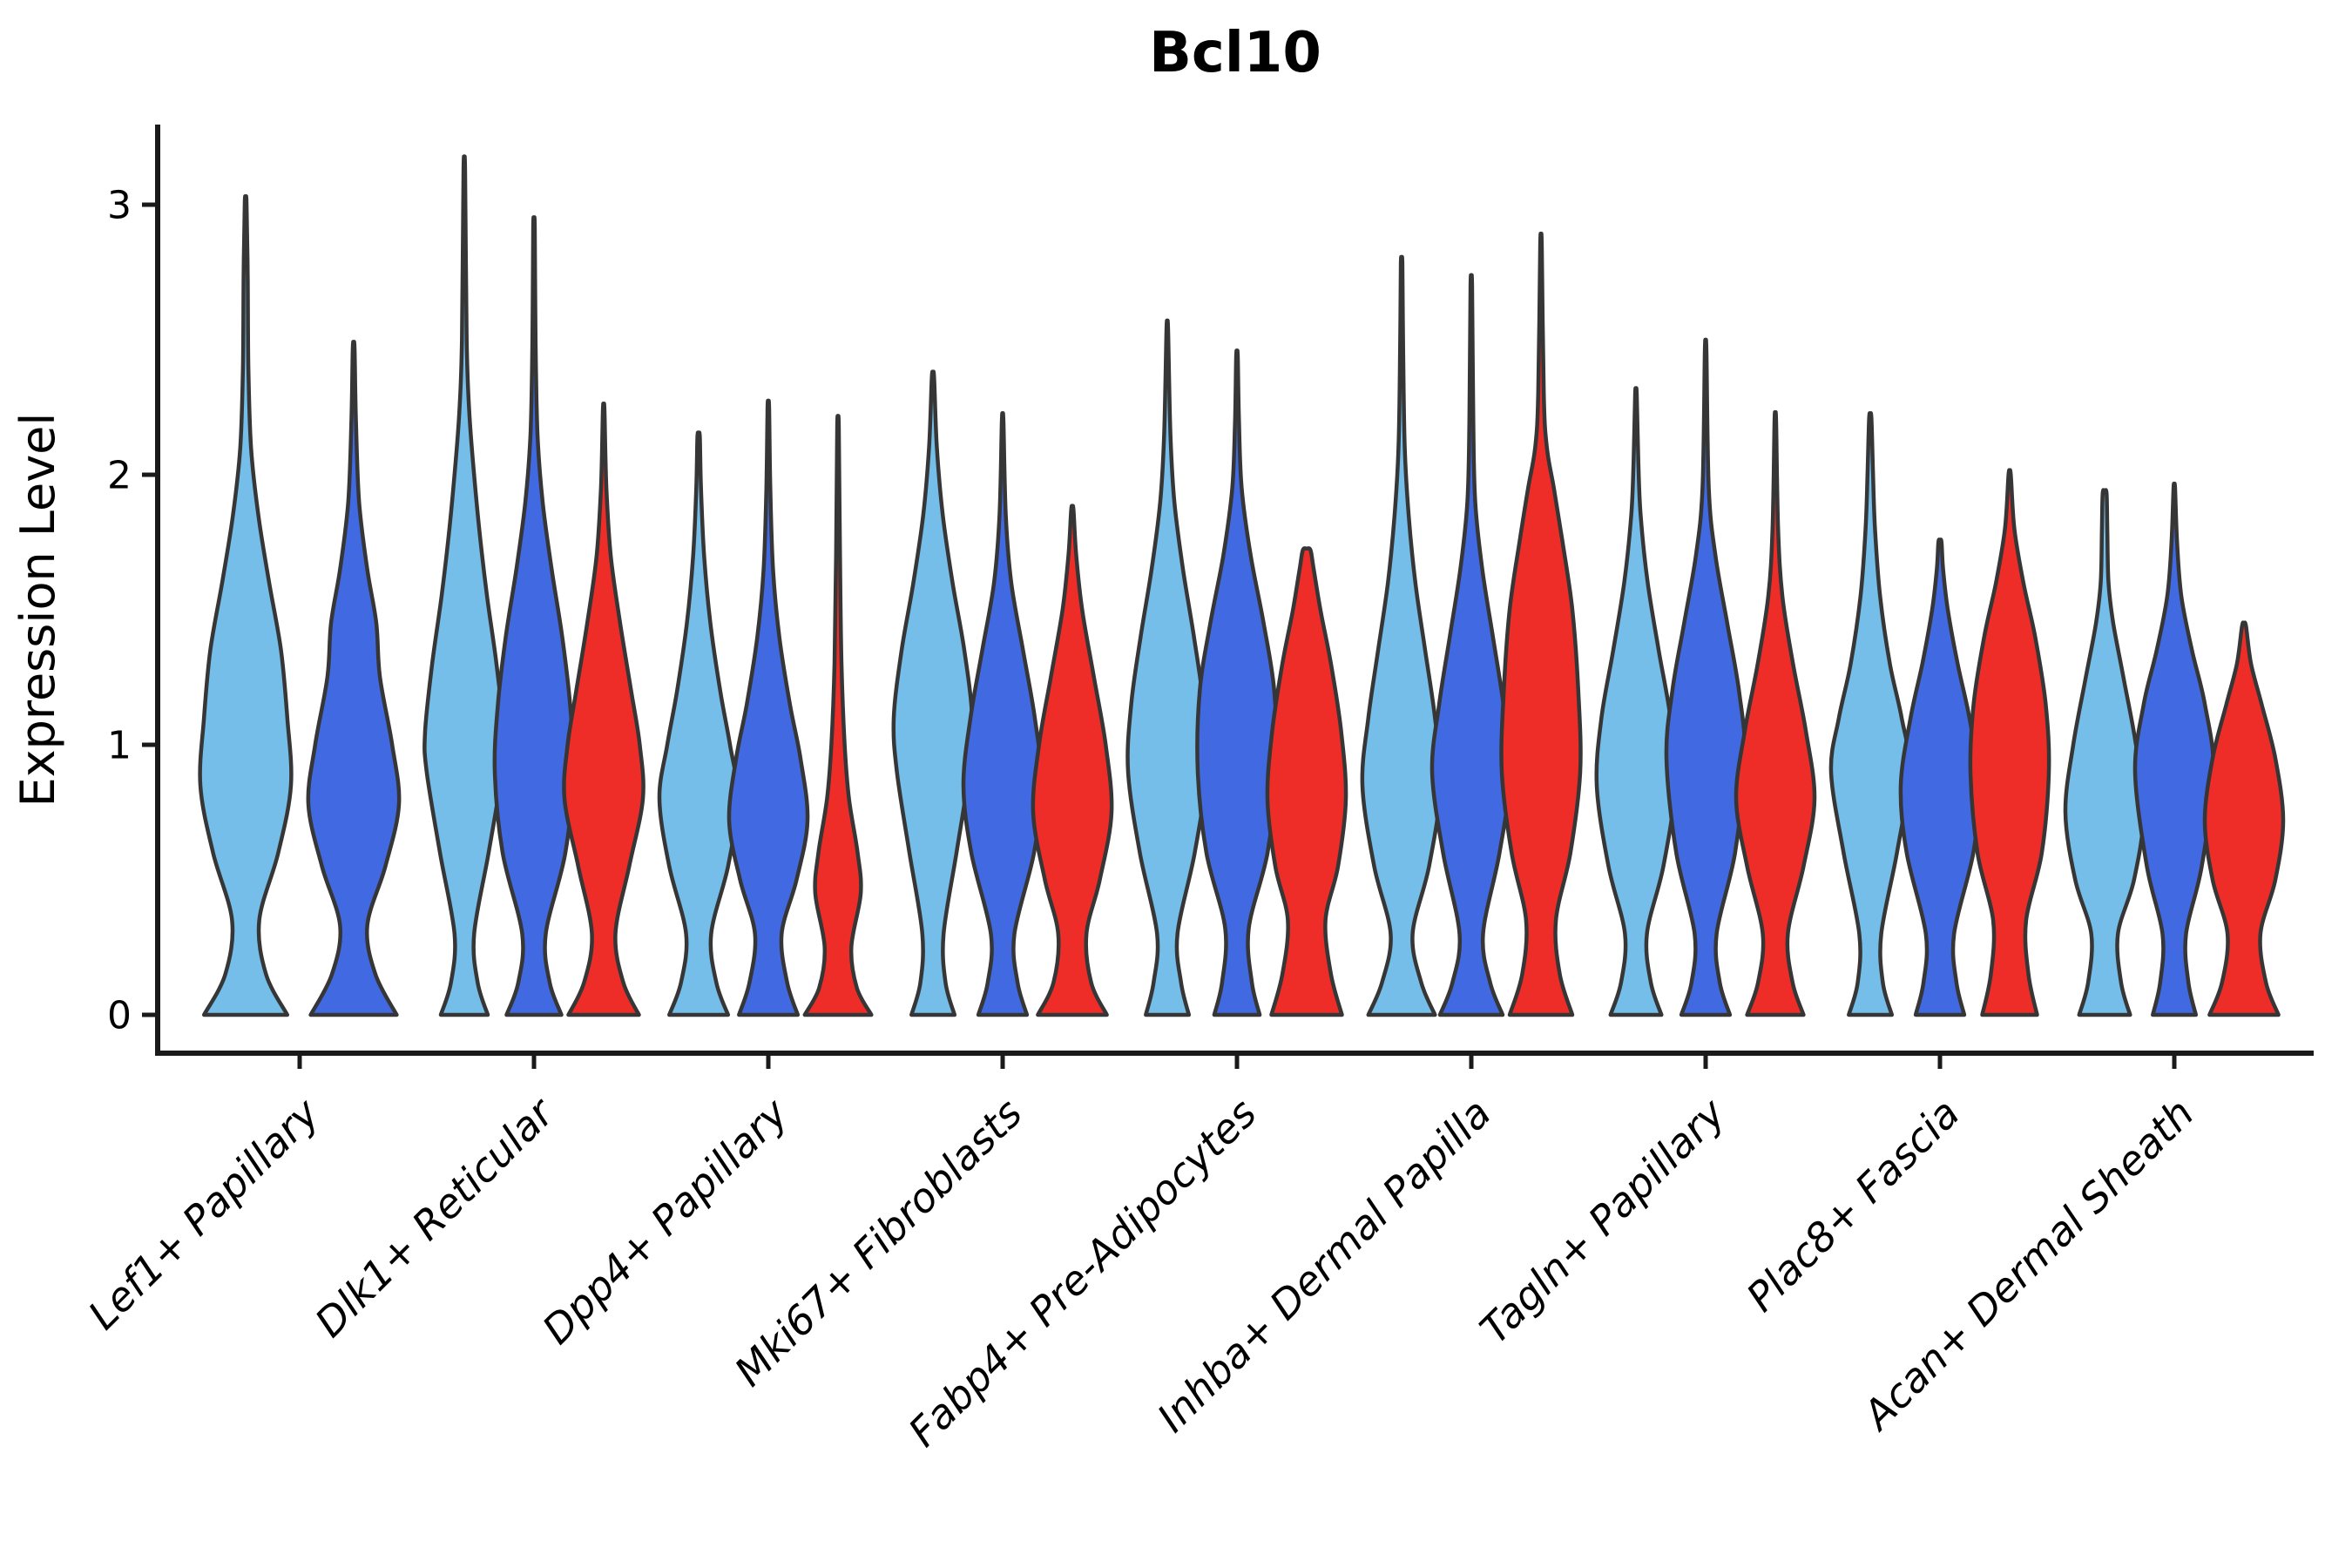  I want to click on x-category-label: Tagln+ Papillary, so click(1602, 1221).